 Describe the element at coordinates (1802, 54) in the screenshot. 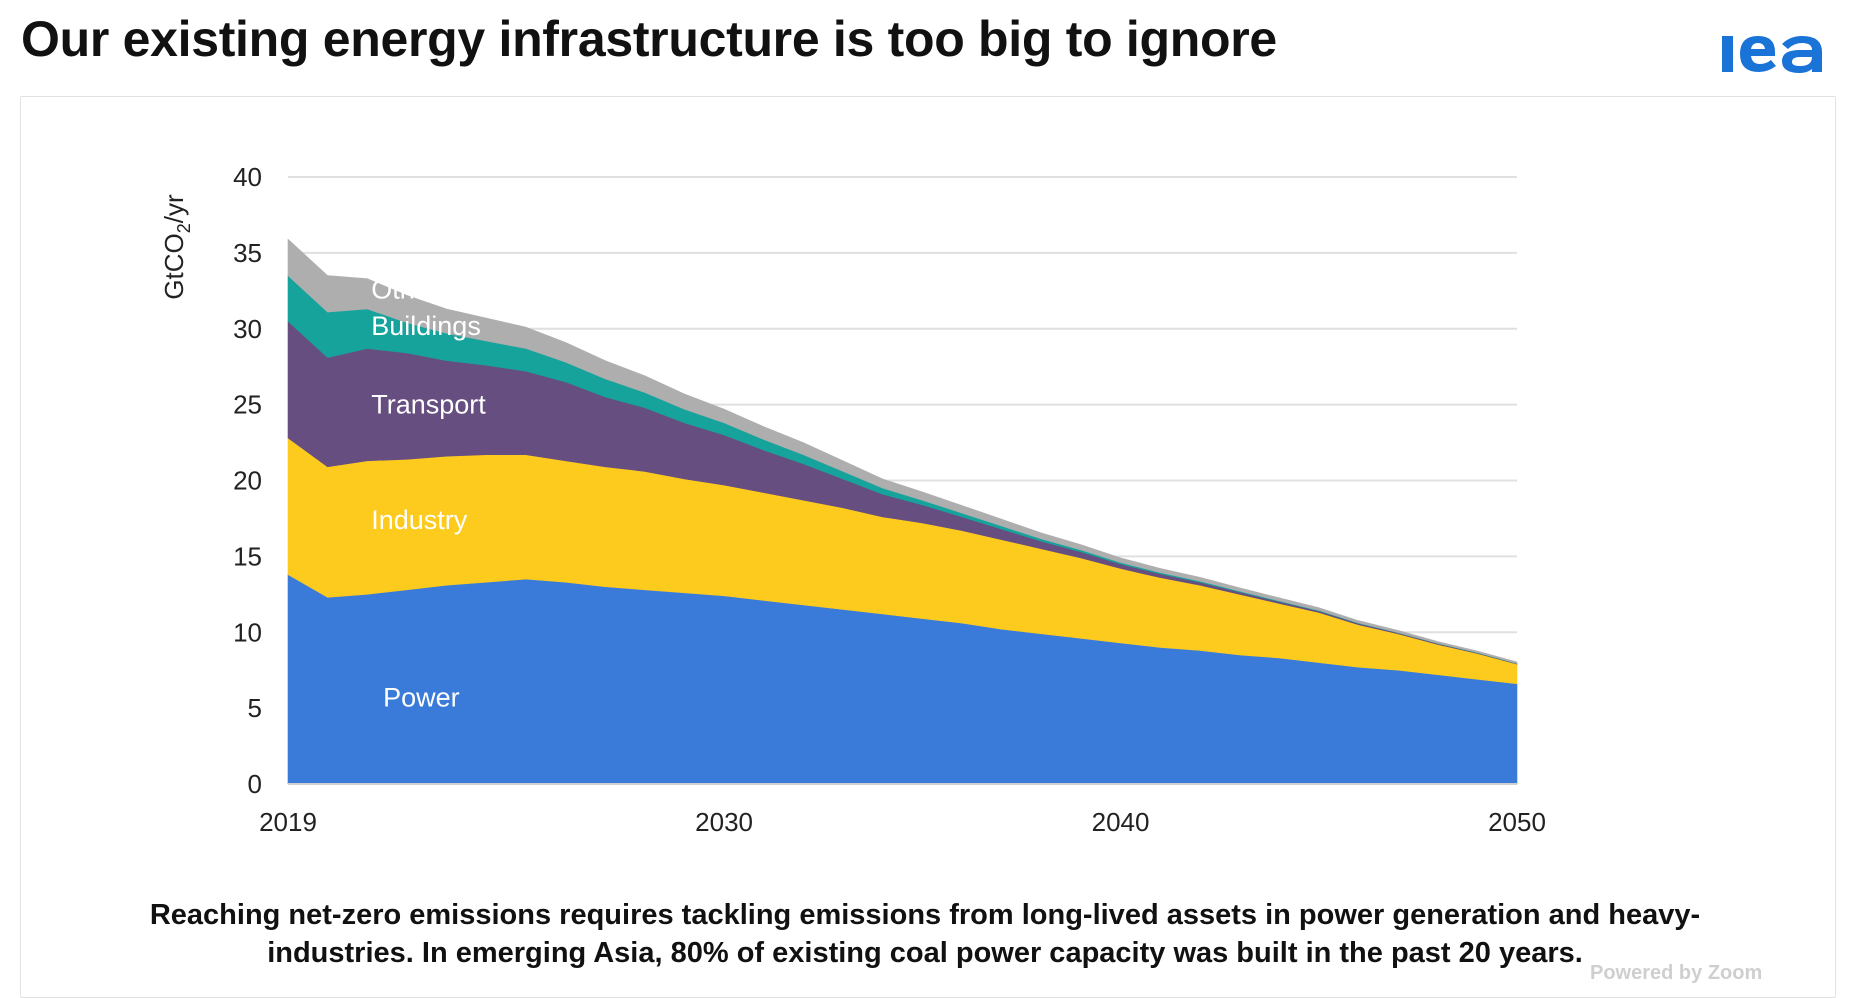

I see `logo-letter-a` at that location.